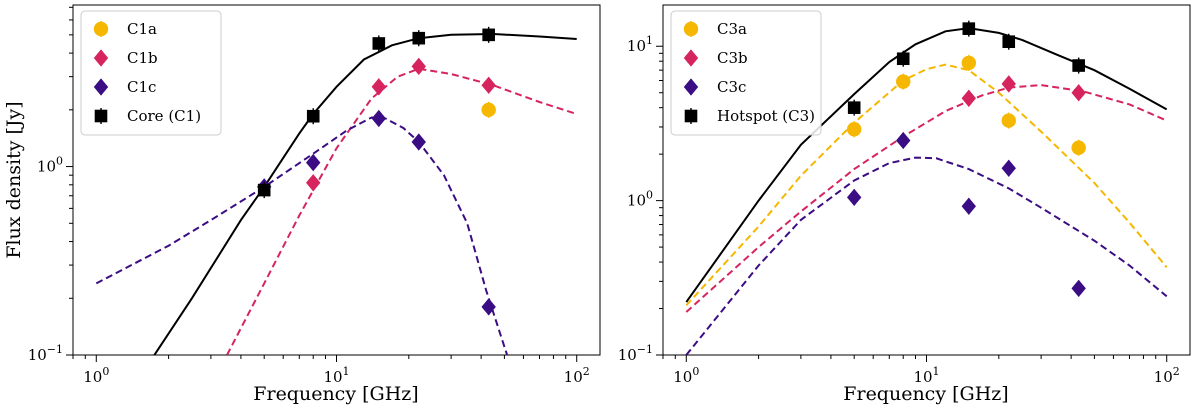 This screenshot has height=410, width=1200. What do you see at coordinates (101, 87) in the screenshot?
I see `legend-marker-c1c` at bounding box center [101, 87].